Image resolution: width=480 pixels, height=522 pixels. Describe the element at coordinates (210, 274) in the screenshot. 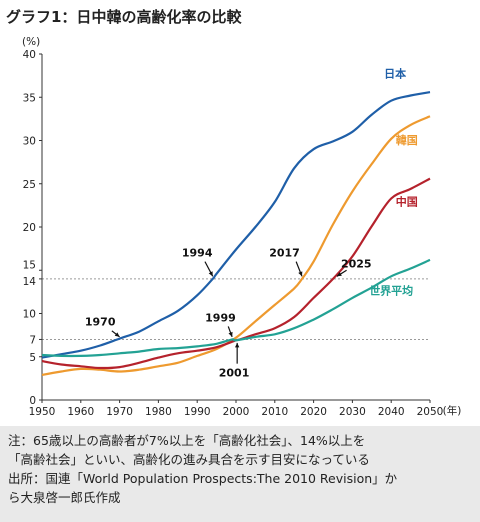

I see `annotation-arrowhead-1994` at that location.